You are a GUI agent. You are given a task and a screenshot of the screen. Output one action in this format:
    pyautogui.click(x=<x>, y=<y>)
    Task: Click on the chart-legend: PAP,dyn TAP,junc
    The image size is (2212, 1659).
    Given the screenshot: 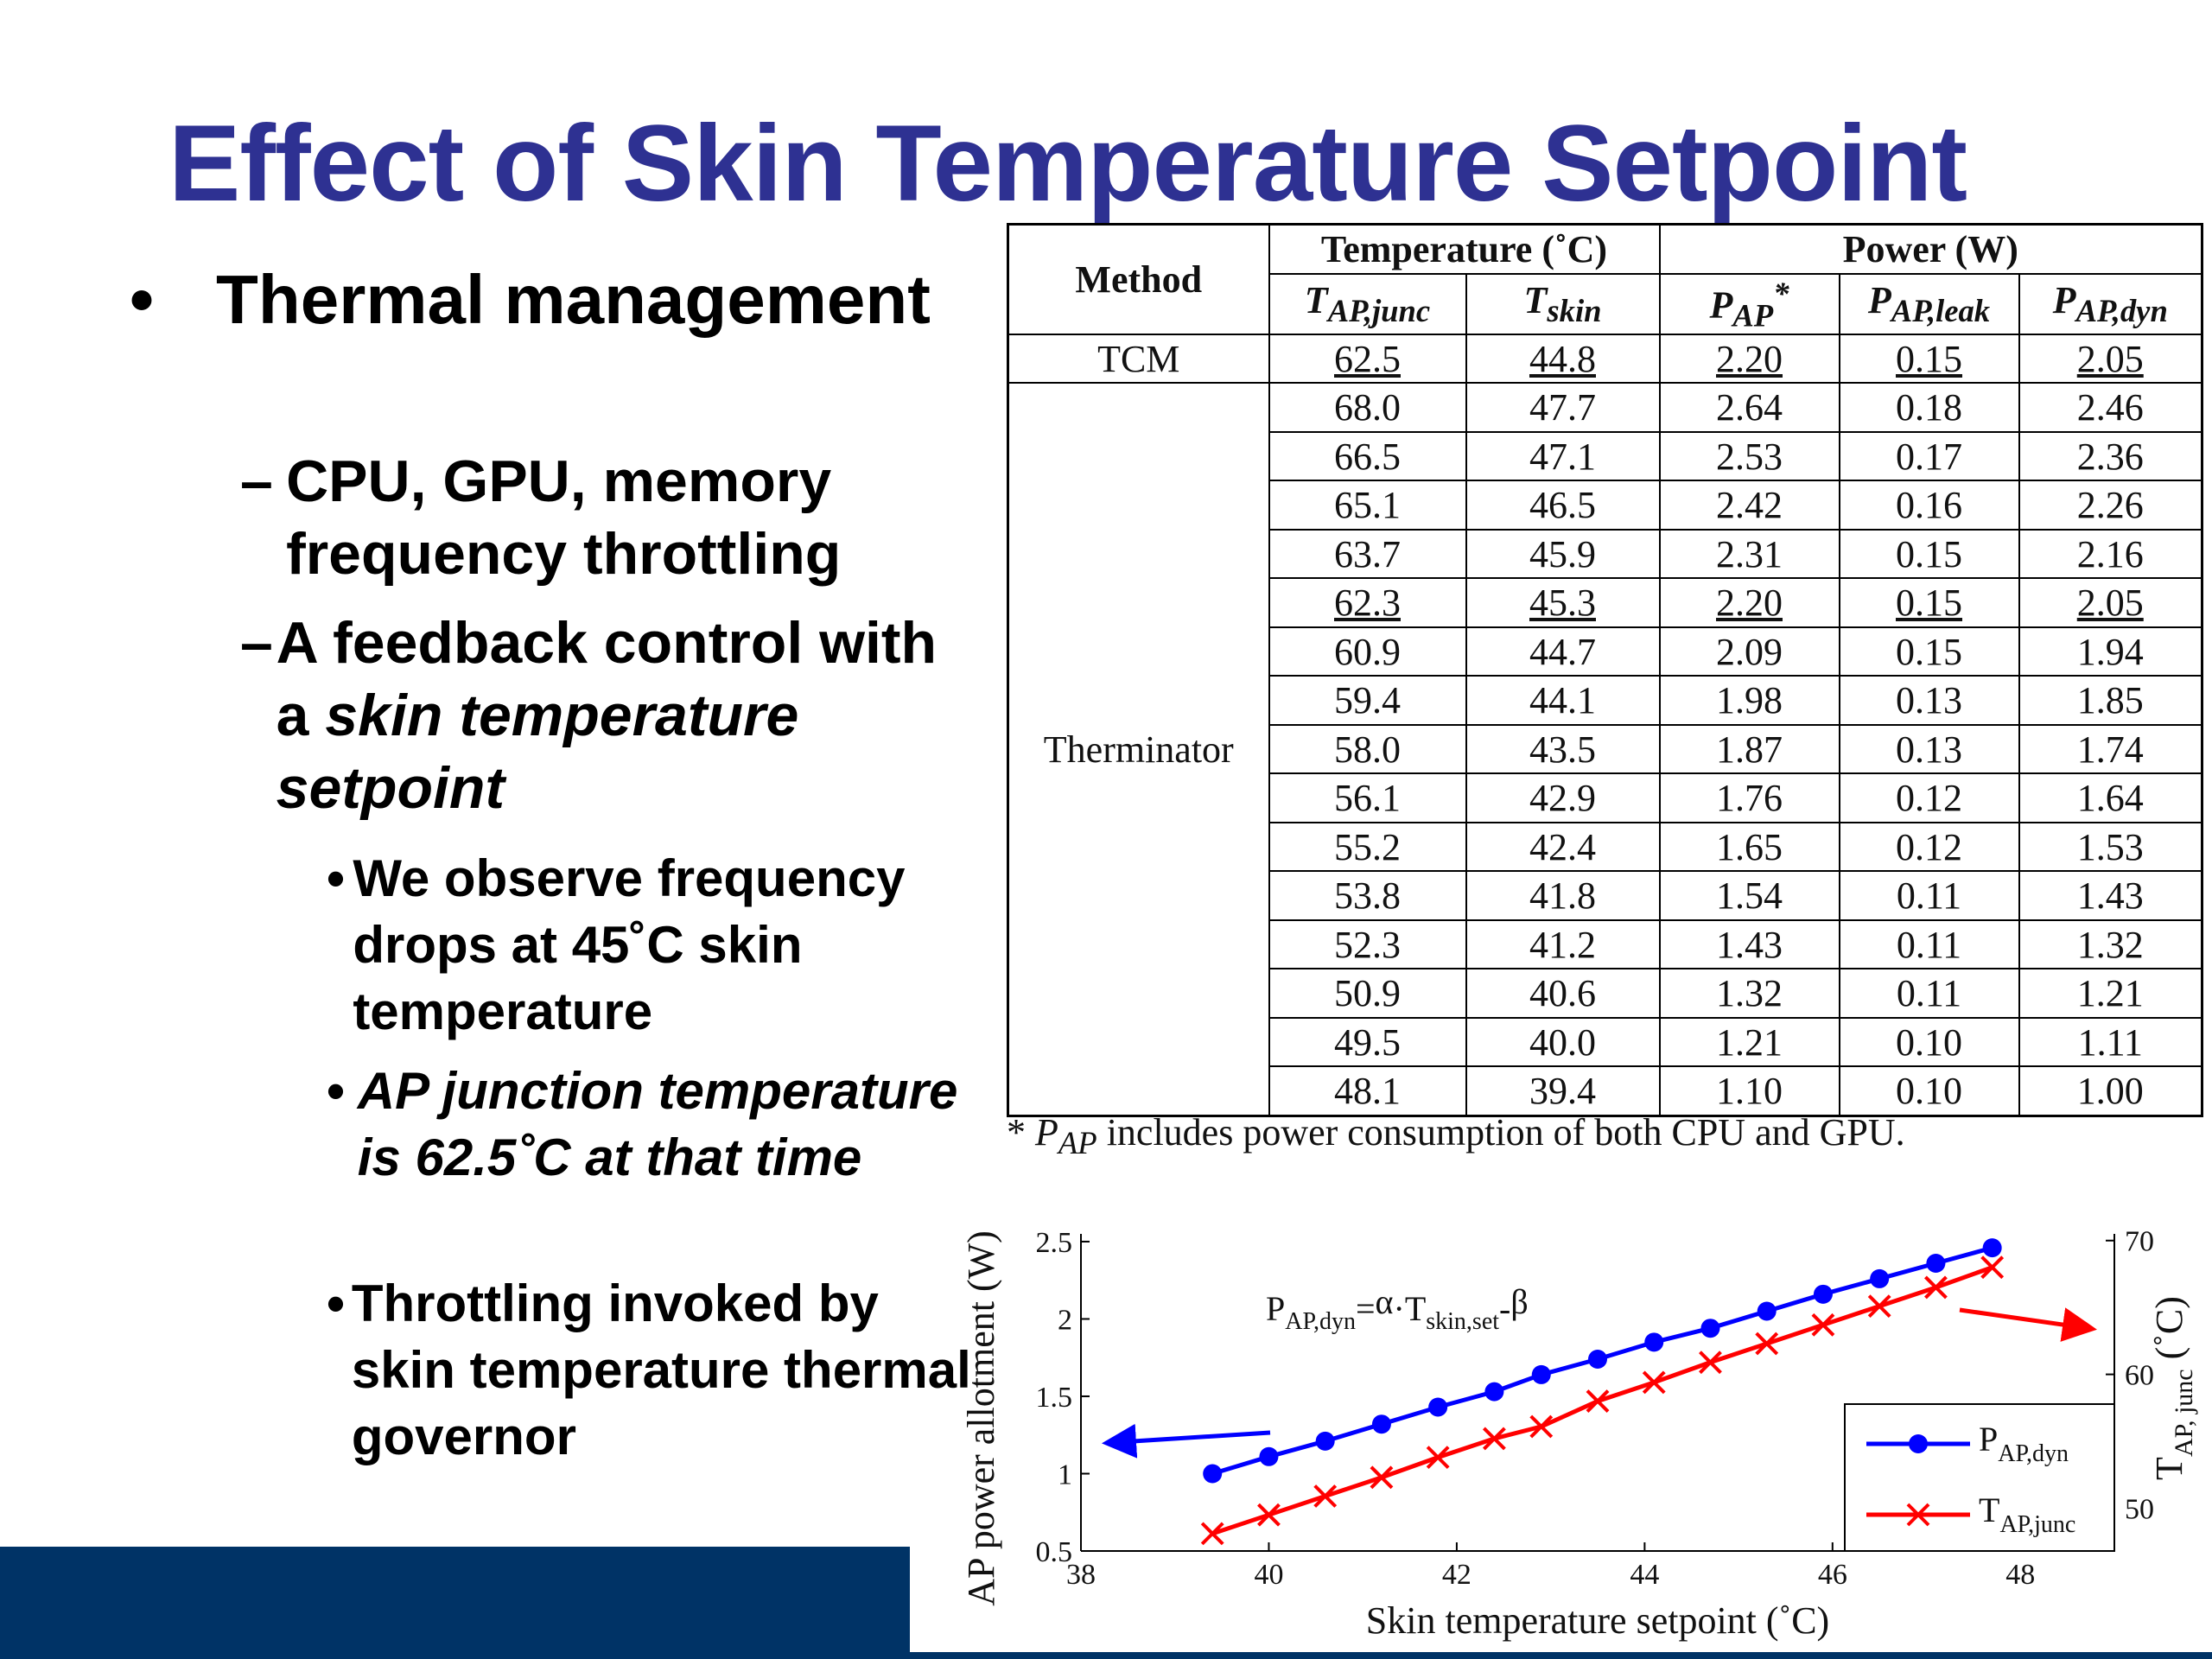 What is the action you would take?
    pyautogui.click(x=1979, y=1477)
    